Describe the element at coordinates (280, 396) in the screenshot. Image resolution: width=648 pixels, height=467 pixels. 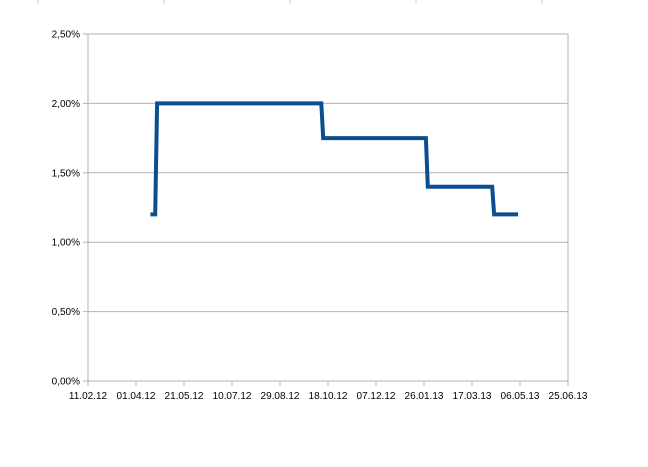
I see `x-tick-label: 29.08.12` at that location.